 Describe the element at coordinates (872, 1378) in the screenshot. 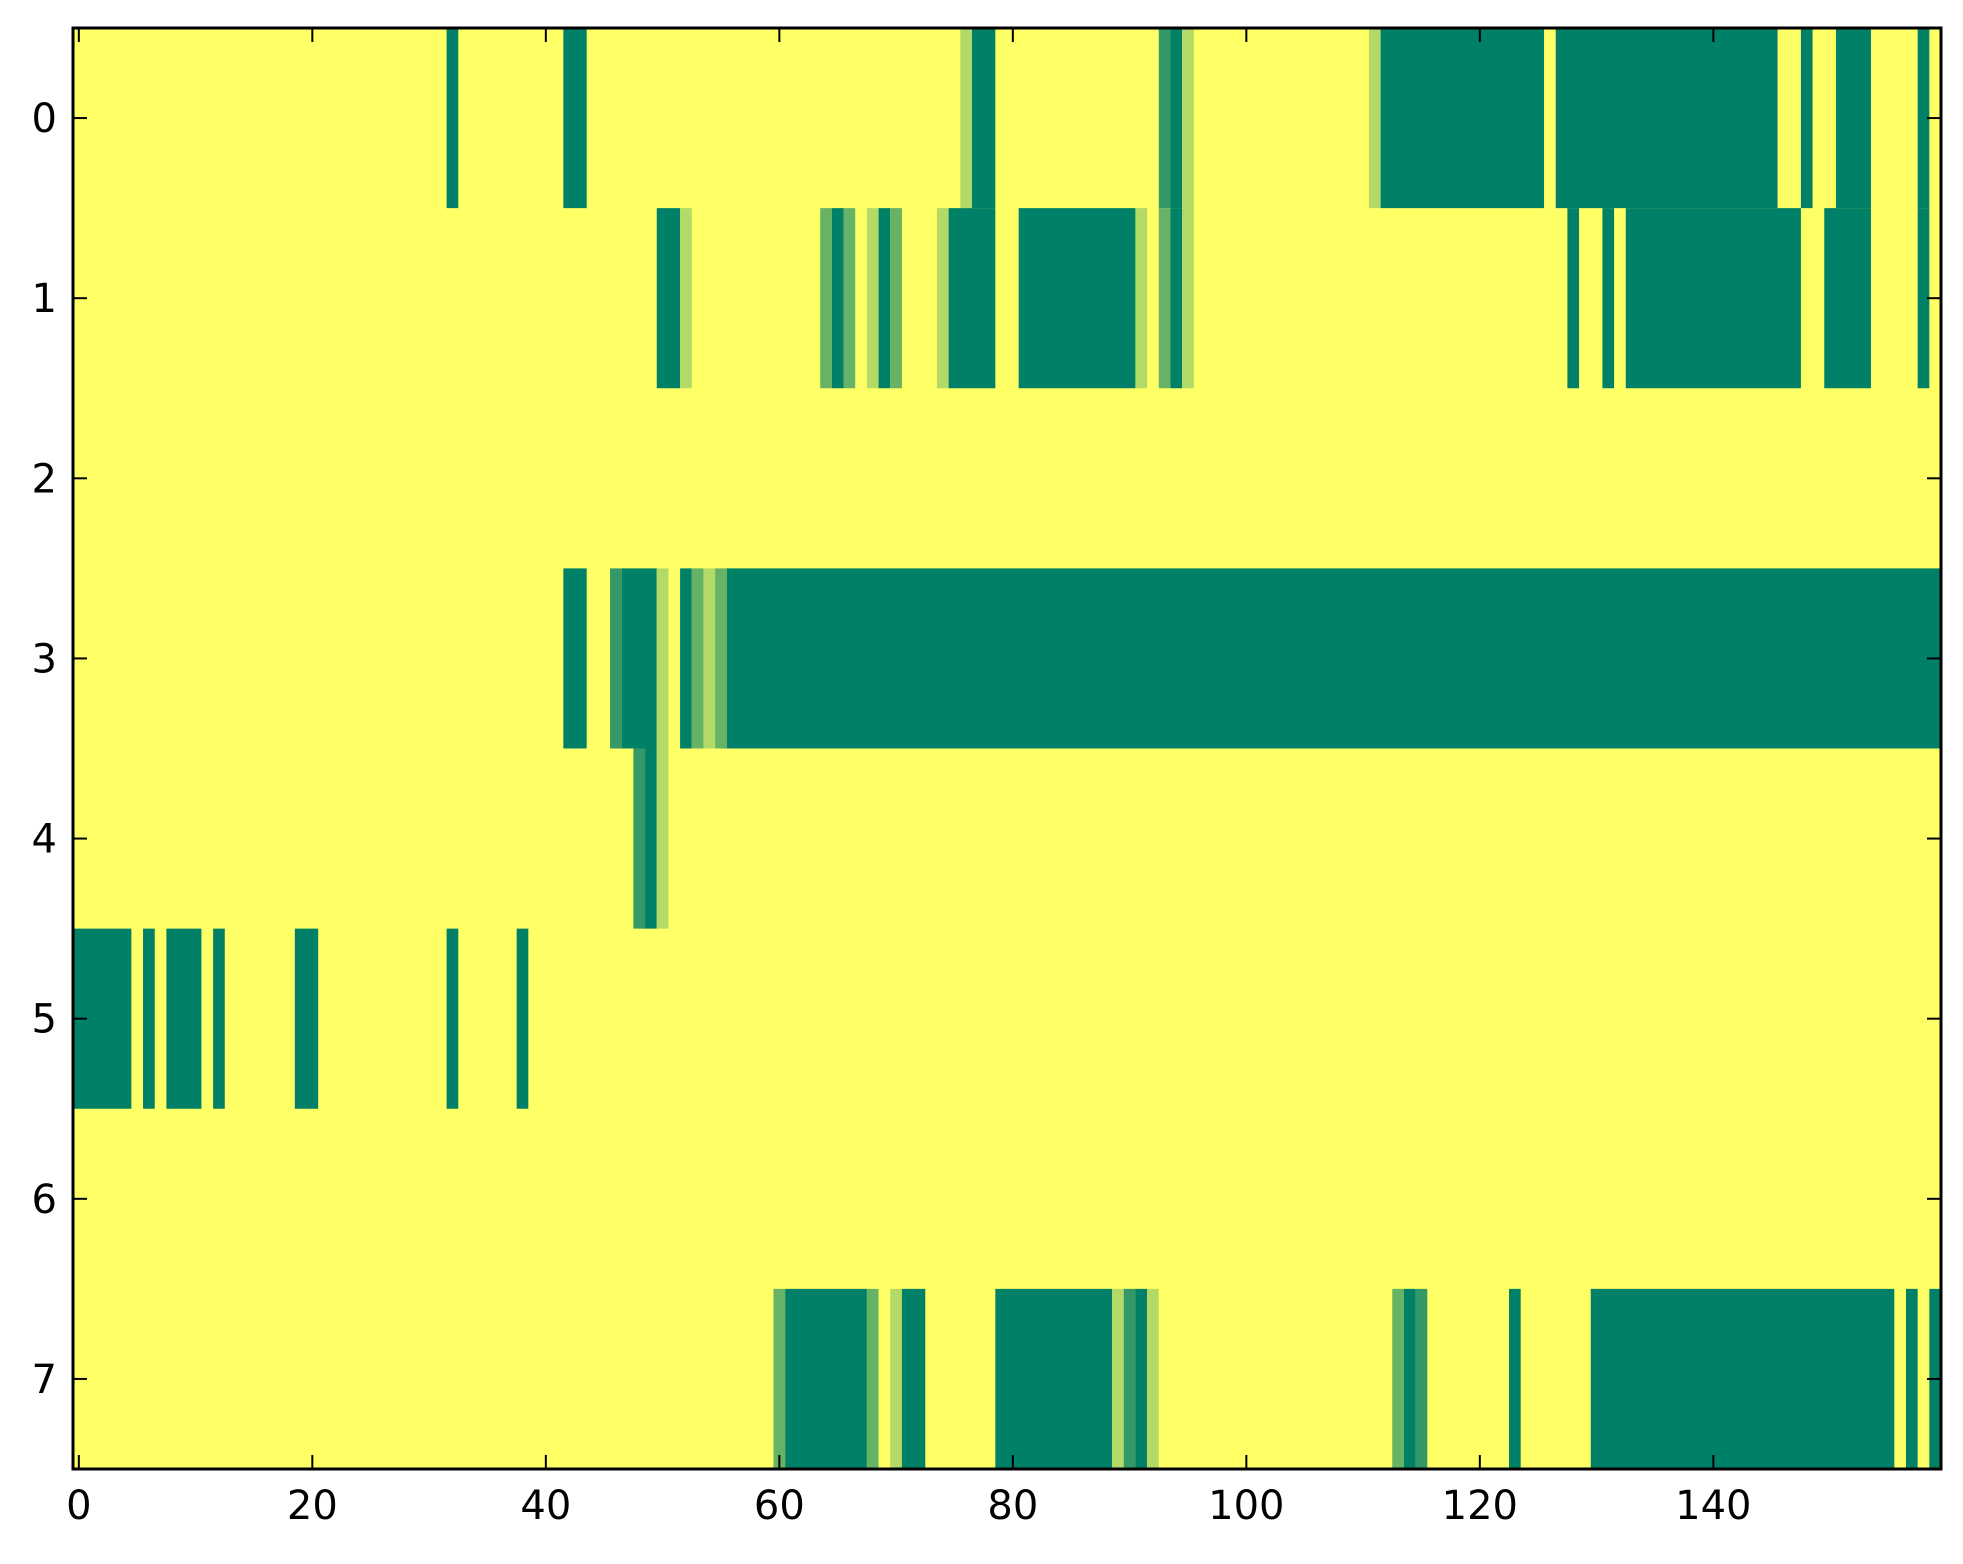

I see `heatmap-cell-row7-seg2` at that location.